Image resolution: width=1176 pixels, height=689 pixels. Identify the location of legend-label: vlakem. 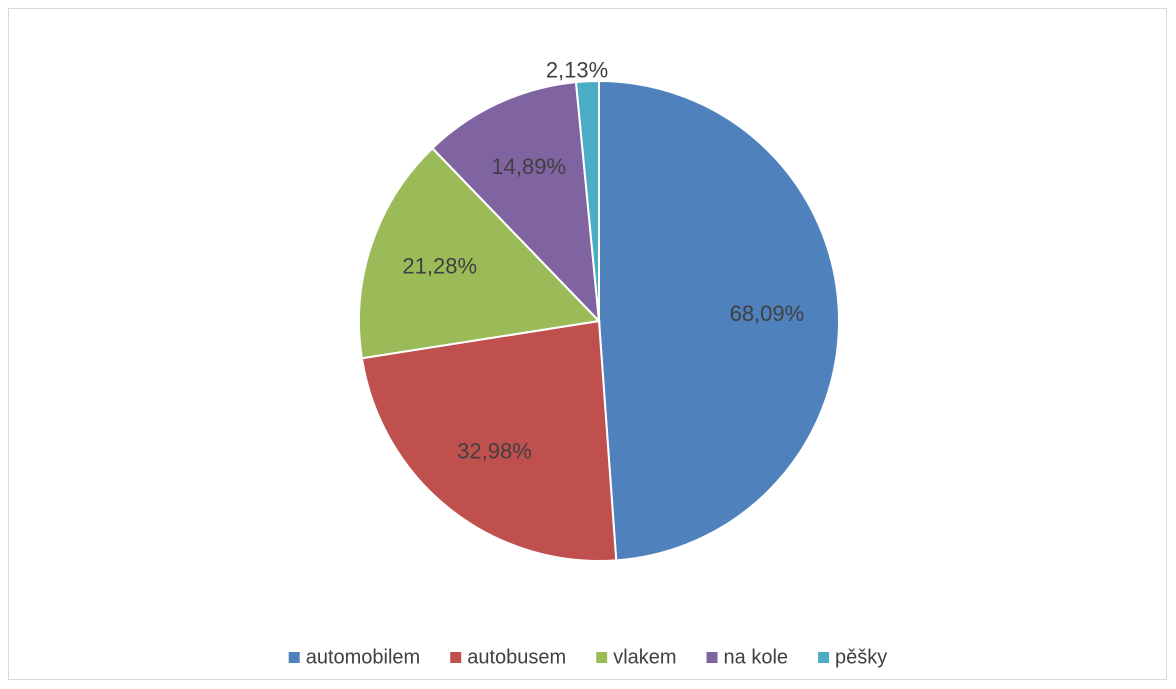
(644, 657).